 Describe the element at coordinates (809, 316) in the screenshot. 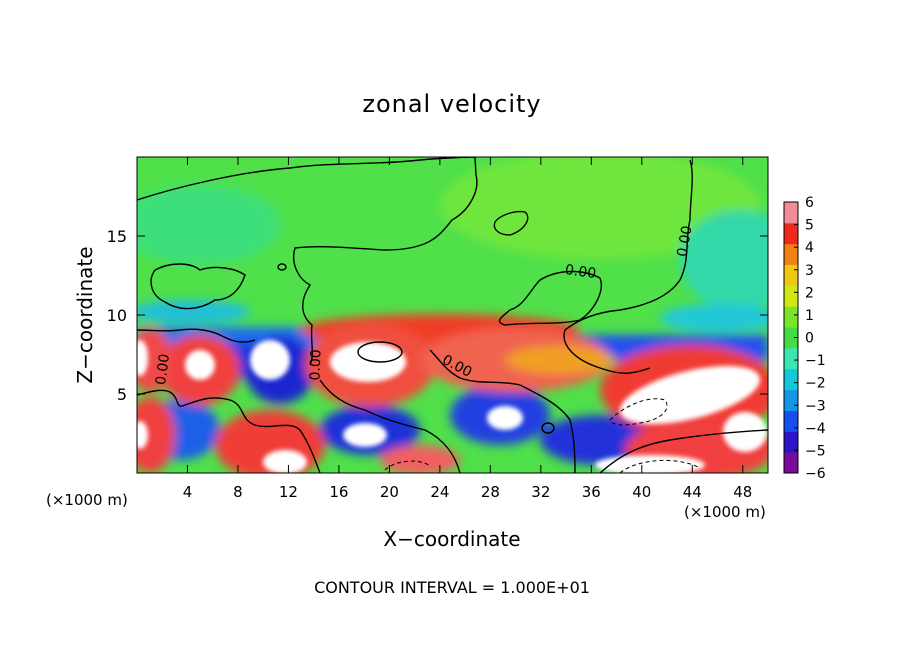

I see `colorbar-tick-label: 1` at that location.